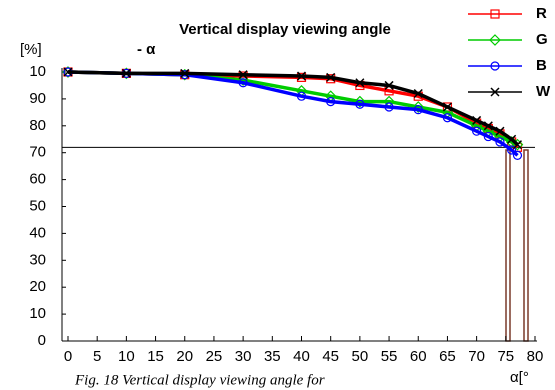 Image resolution: width=555 pixels, height=390 pixels. What do you see at coordinates (37, 125) in the screenshot?
I see `y-tick-label: 80` at bounding box center [37, 125].